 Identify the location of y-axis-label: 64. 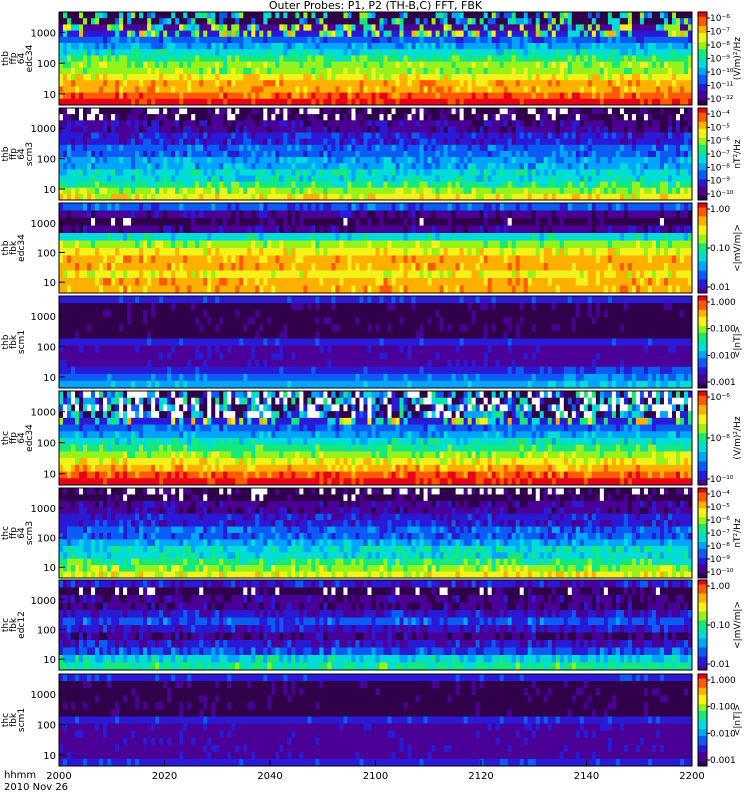
(22, 59).